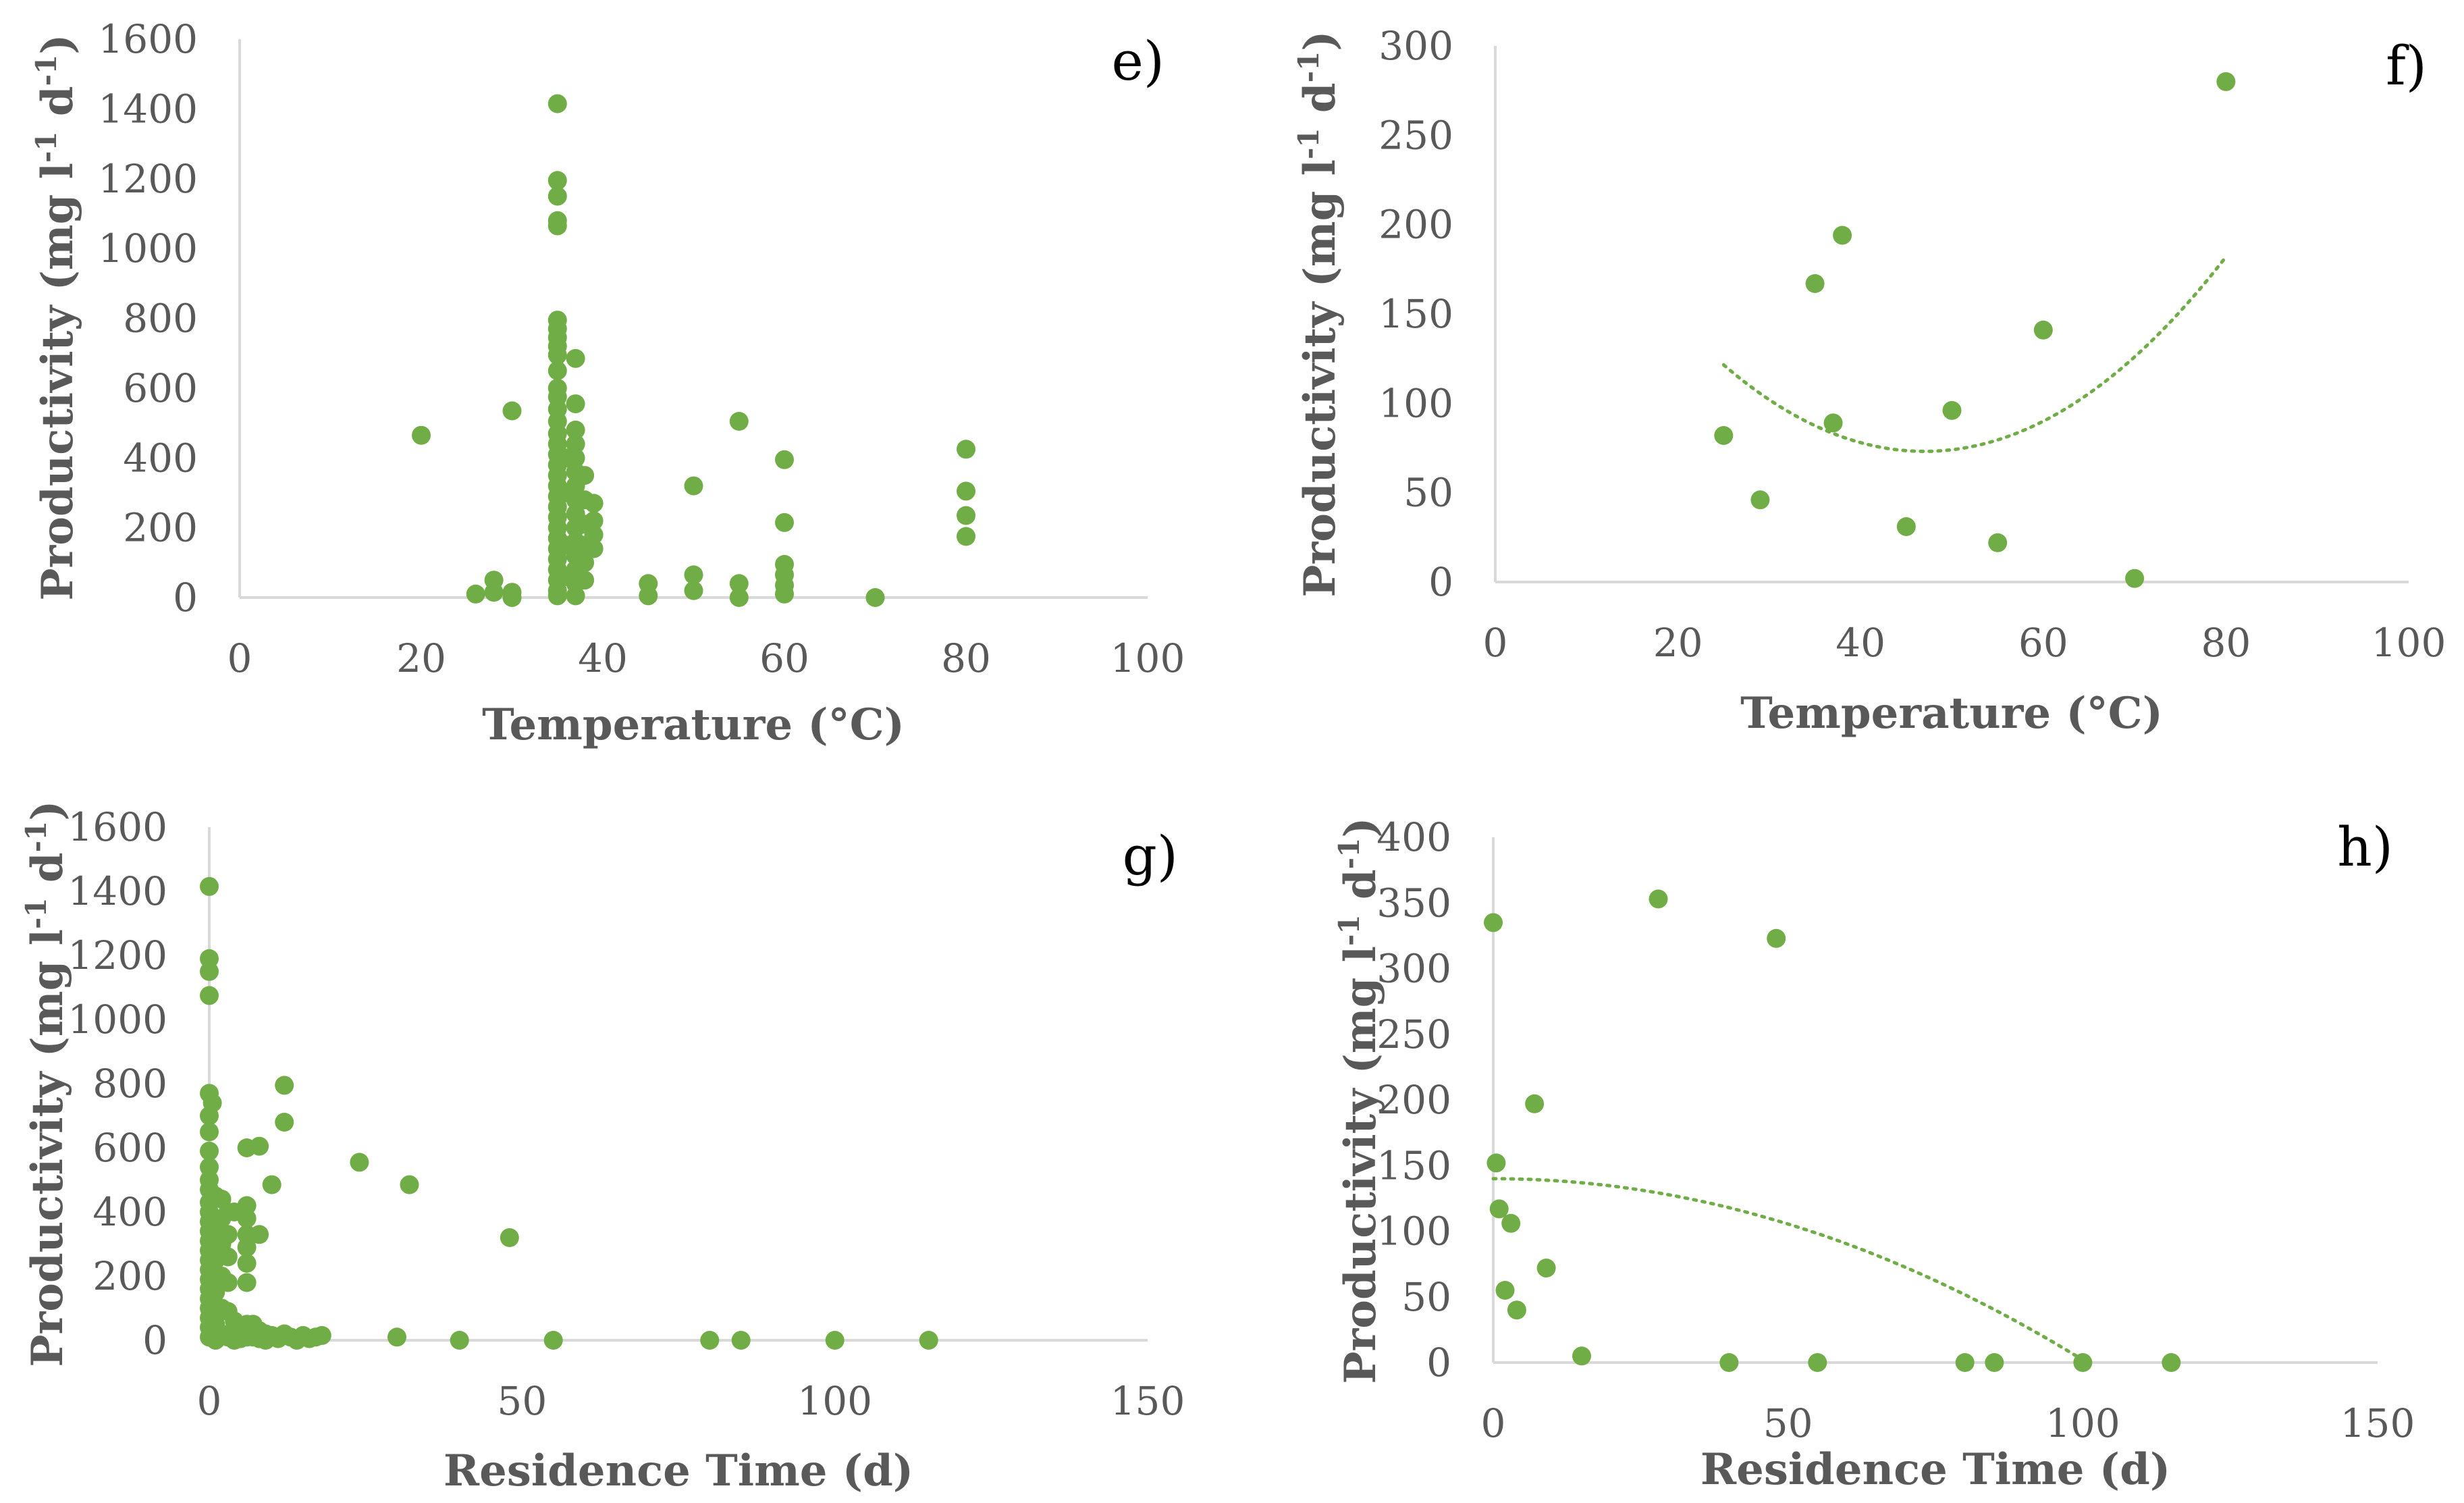 The width and height of the screenshot is (2464, 1503). I want to click on y-tick-label: 1400, so click(117, 891).